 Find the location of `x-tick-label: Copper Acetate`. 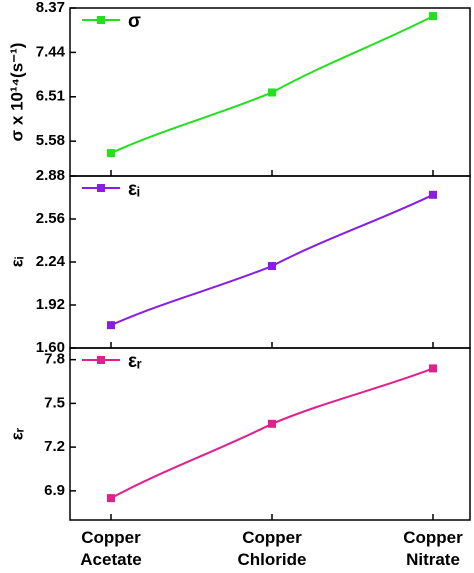

x-tick-label: Copper Acetate is located at coordinates (111, 548).